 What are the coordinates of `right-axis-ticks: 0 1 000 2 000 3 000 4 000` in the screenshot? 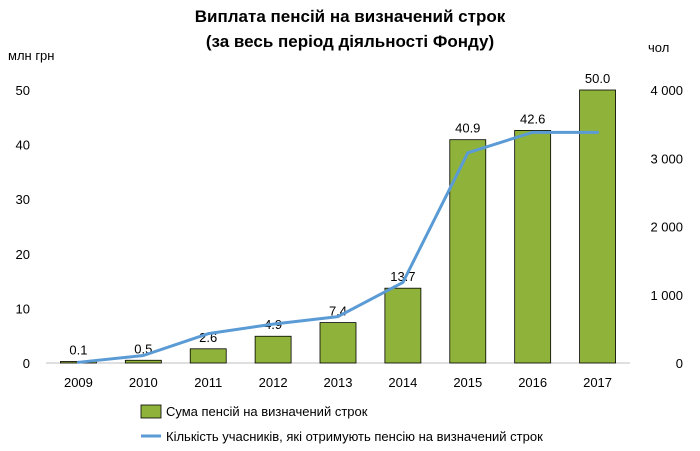 It's located at (666, 227).